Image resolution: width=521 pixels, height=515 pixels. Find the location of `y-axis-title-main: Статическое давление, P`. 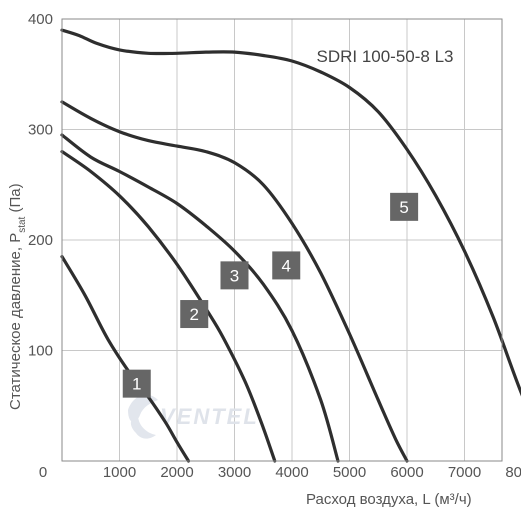

y-axis-title-main: Статическое давление, P is located at coordinates (15, 321).